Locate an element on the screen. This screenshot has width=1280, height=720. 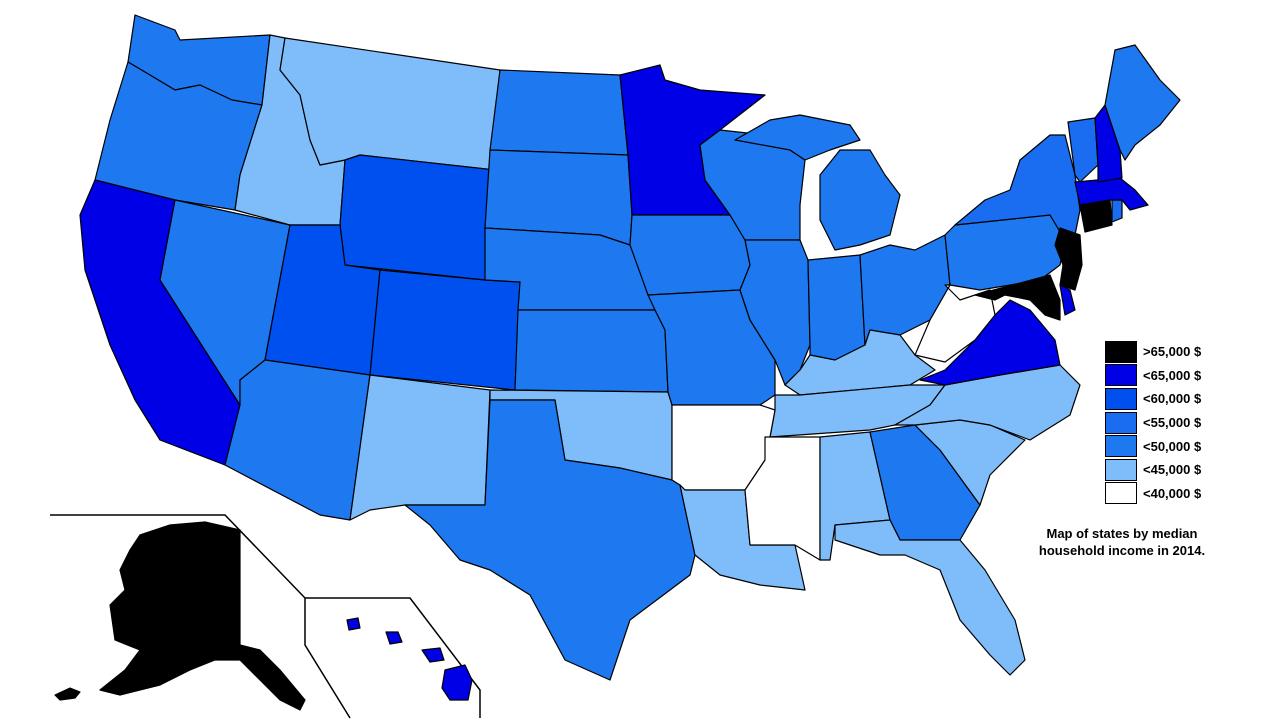
state-colorado is located at coordinates (445, 330).